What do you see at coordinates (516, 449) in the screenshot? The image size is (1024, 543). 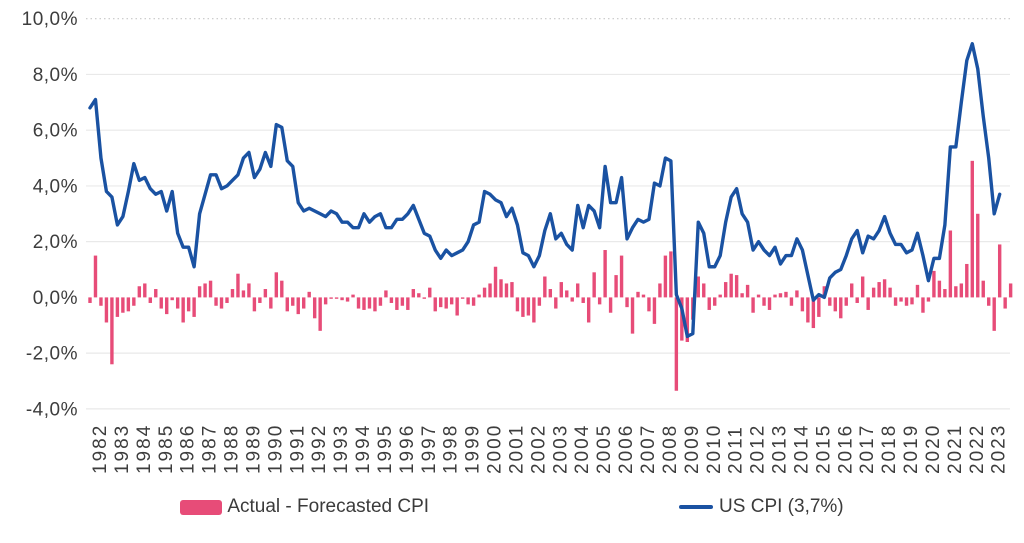 I see `x-axis-label: 2001` at bounding box center [516, 449].